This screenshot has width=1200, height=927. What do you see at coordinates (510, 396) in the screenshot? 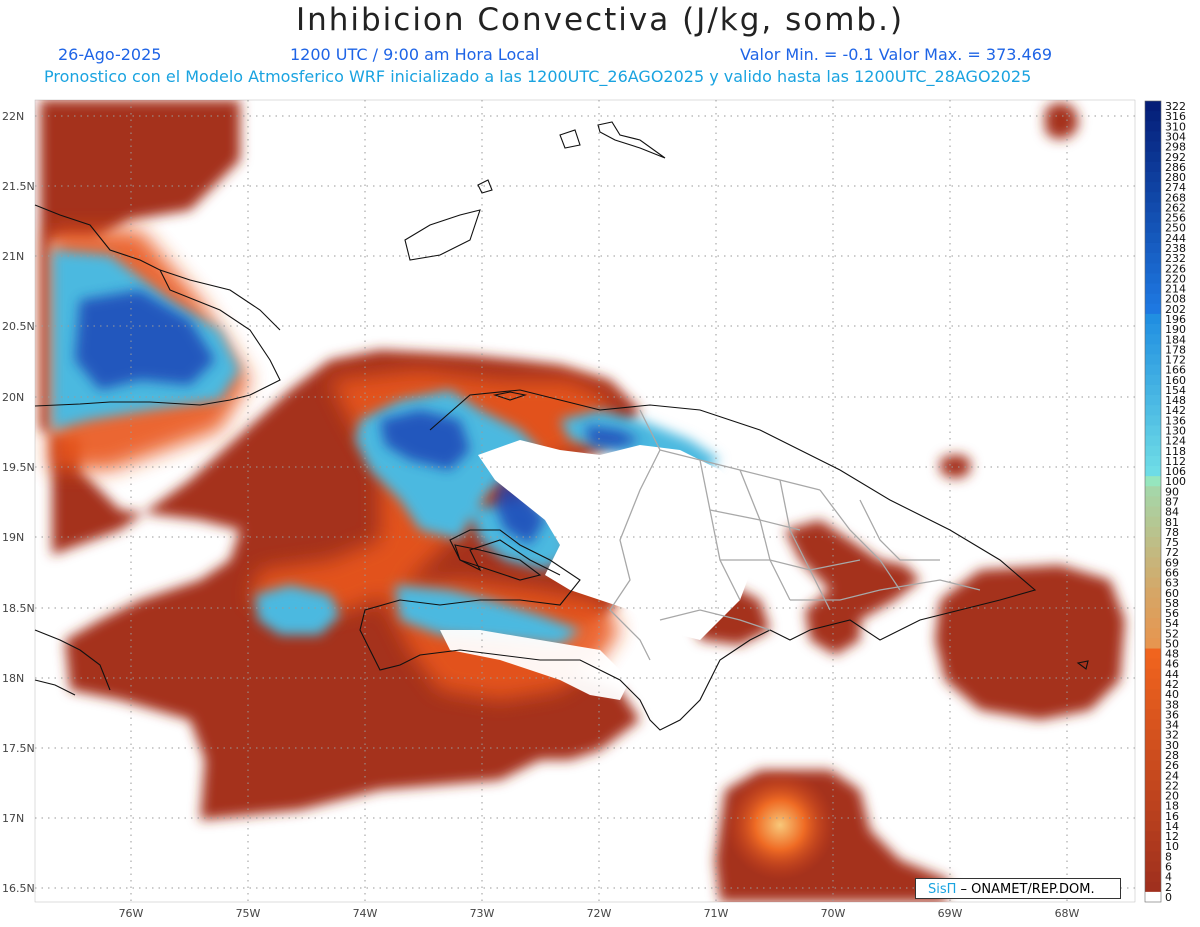
I see `tortuga-island` at bounding box center [510, 396].